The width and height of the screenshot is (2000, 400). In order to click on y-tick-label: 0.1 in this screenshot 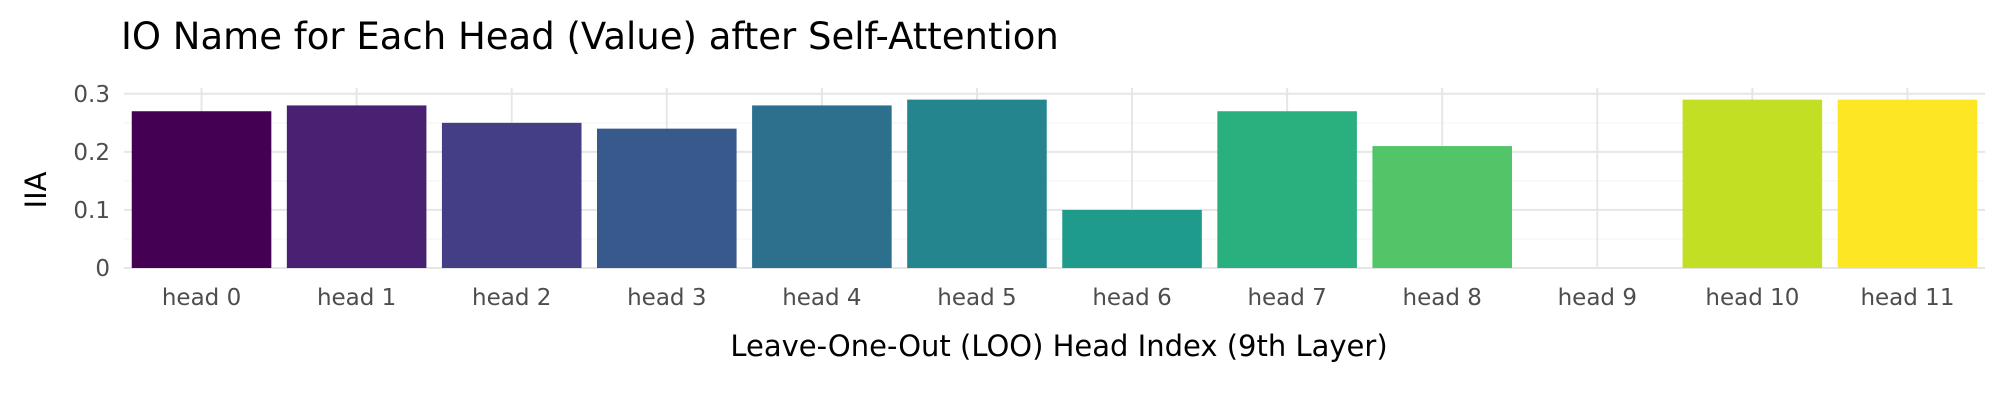, I will do `click(91, 211)`.